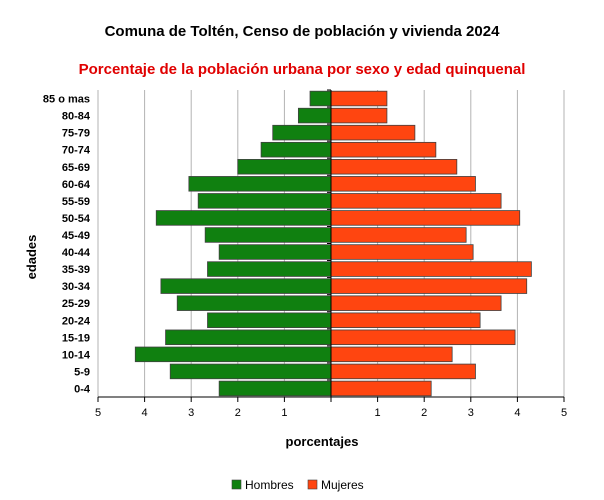  I want to click on x-tick-label-2: 3, so click(191, 413).